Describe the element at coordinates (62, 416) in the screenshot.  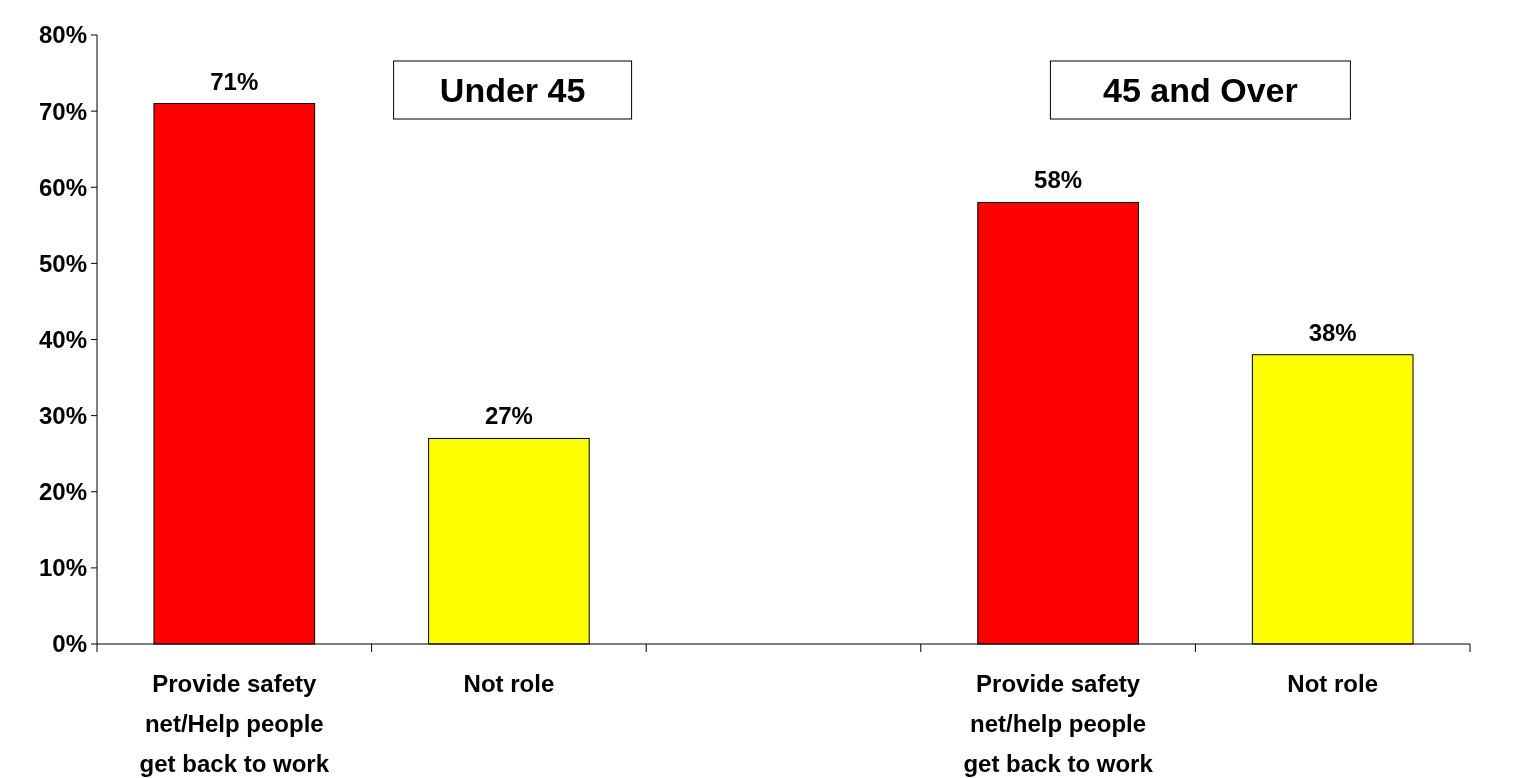
I see `y-tick-label: 30%` at that location.